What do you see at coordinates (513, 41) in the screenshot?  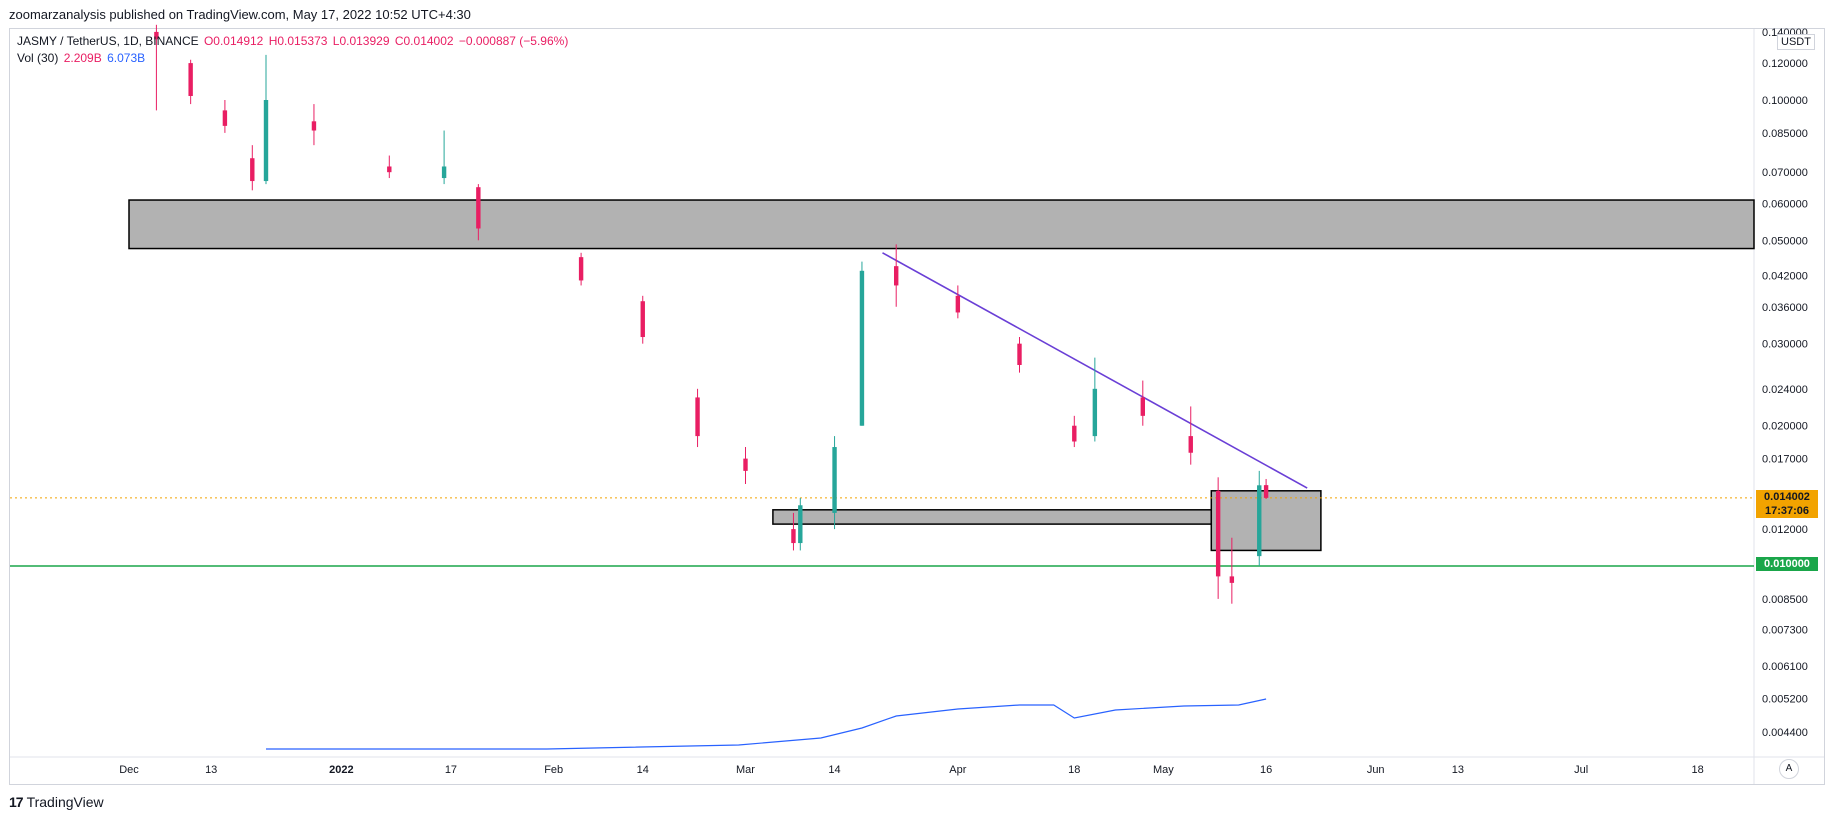 I see `change-value: −0.000887 (−5.96%)` at bounding box center [513, 41].